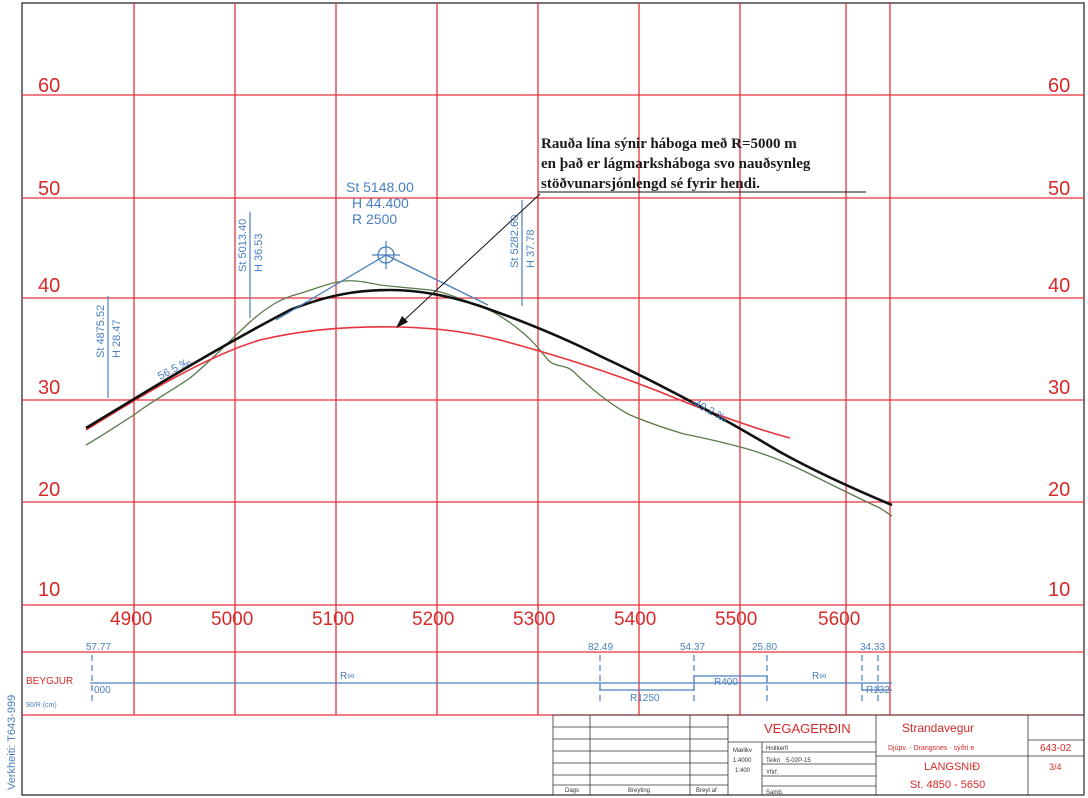 This screenshot has width=1088, height=798. What do you see at coordinates (1059, 338) in the screenshot?
I see `elevation-labels-right: 60 50 40 30 20 10` at bounding box center [1059, 338].